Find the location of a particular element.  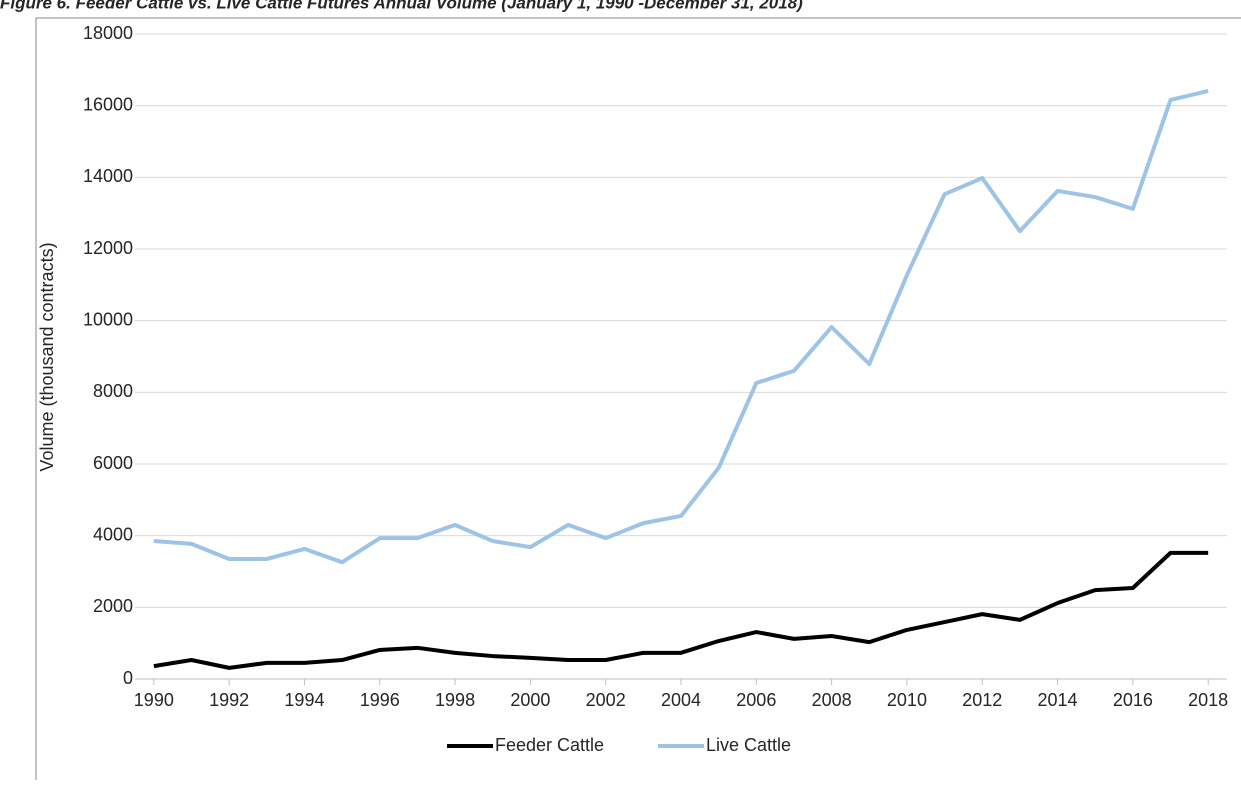

y-tick-label: 12000 is located at coordinates (108, 248).